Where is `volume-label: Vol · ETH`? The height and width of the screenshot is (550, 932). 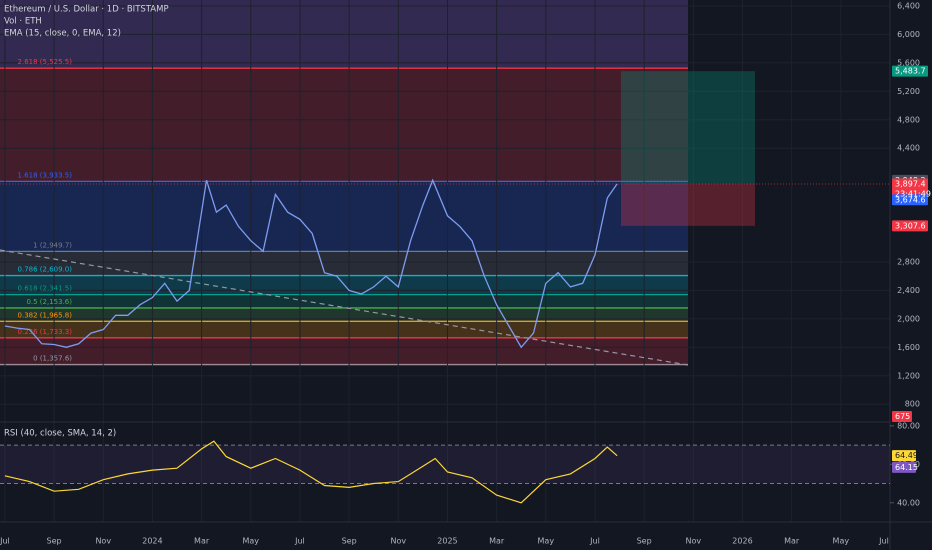
volume-label: Vol · ETH is located at coordinates (23, 22).